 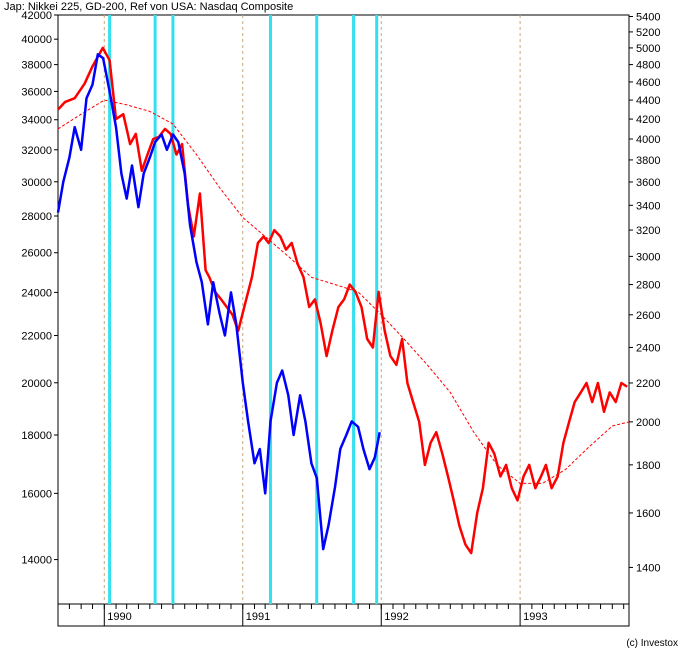 I want to click on right-tick-label: 3800, so click(x=648, y=161).